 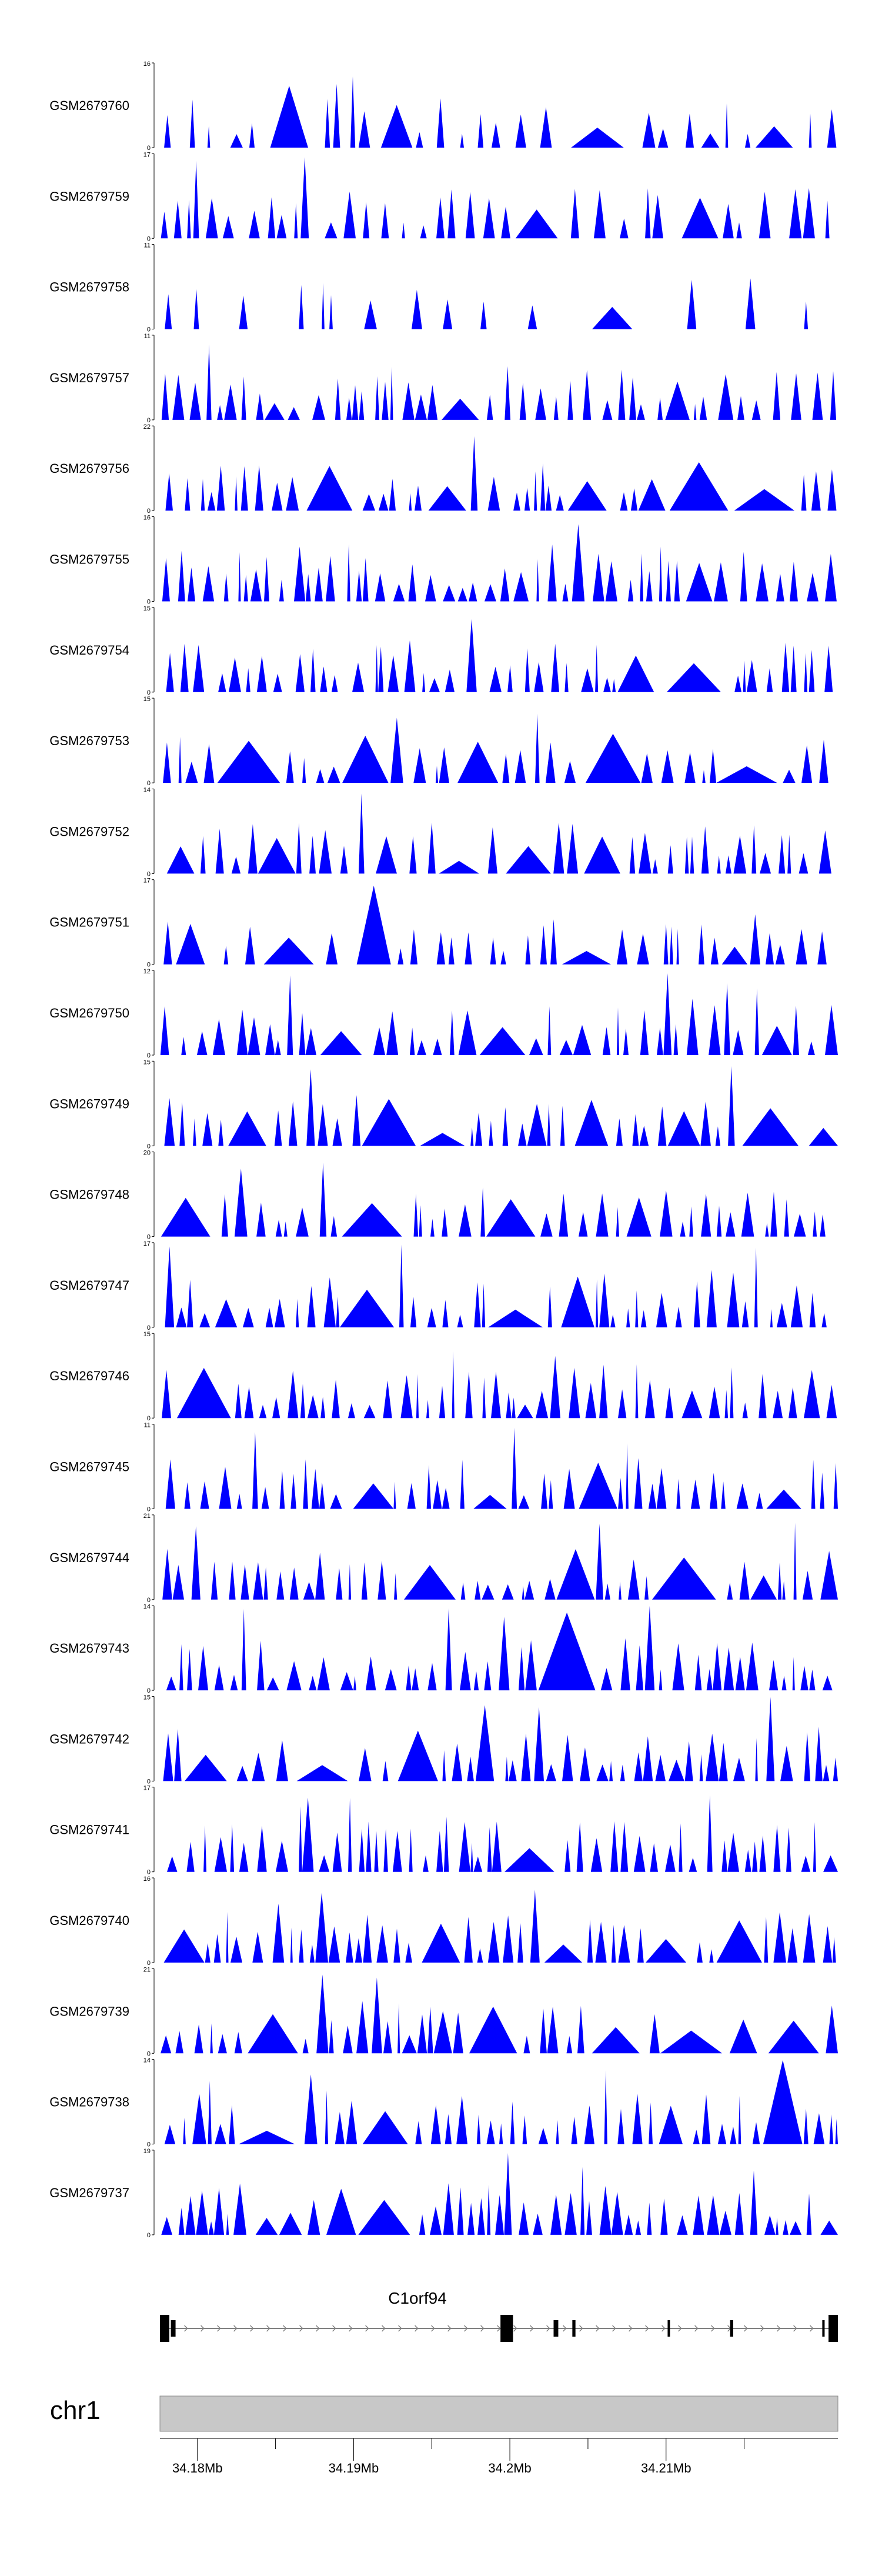 What do you see at coordinates (147, 2151) in the screenshot?
I see `y-max-label: 19` at bounding box center [147, 2151].